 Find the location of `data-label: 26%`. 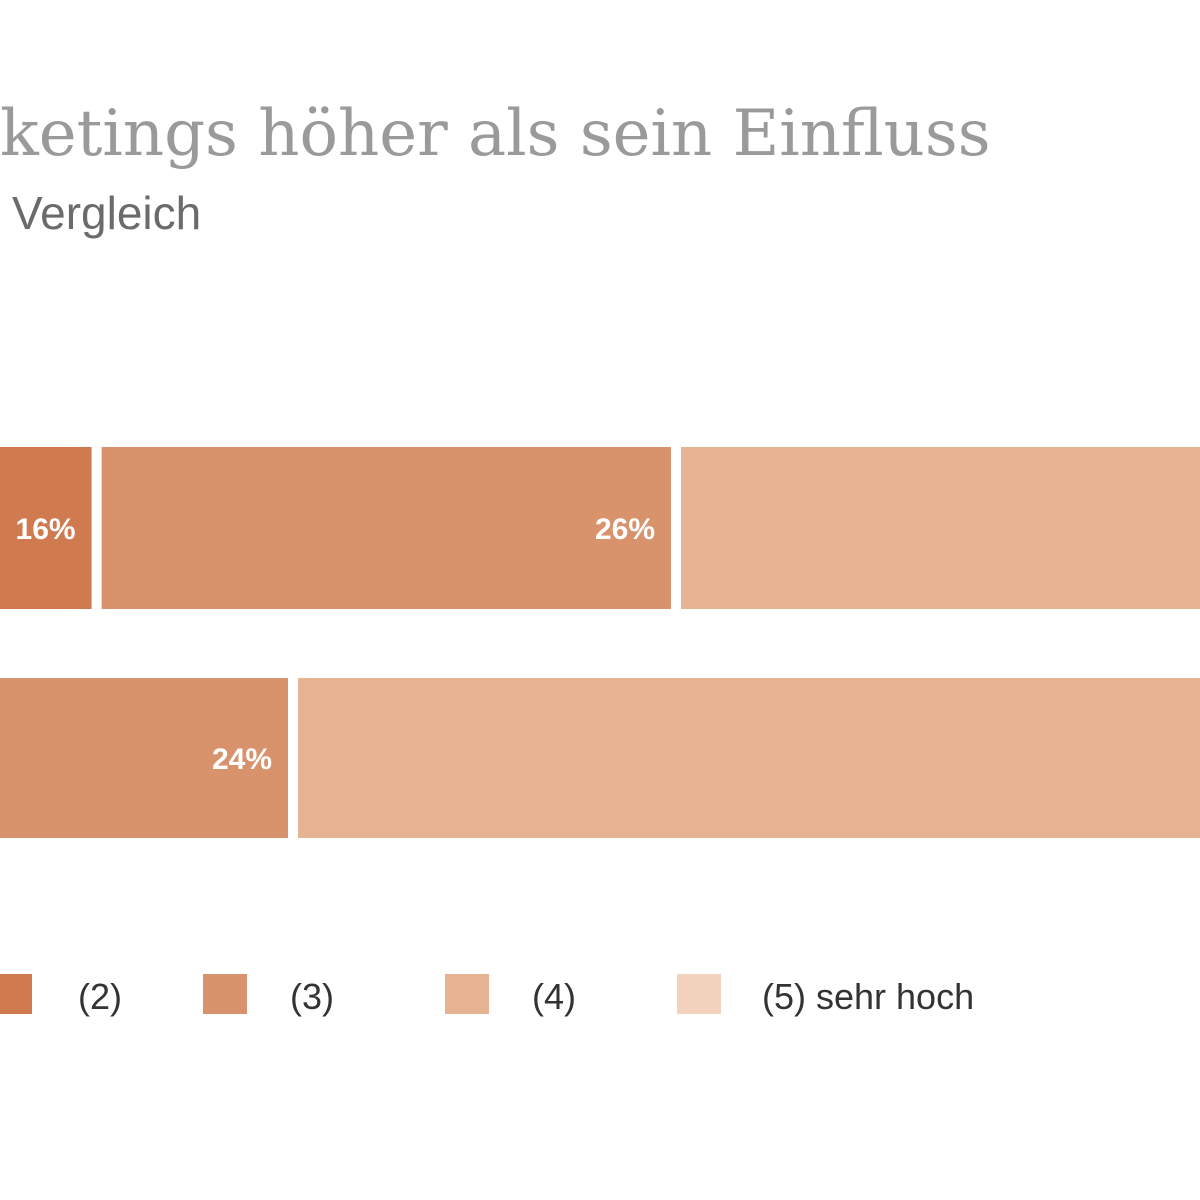

data-label: 26% is located at coordinates (625, 529).